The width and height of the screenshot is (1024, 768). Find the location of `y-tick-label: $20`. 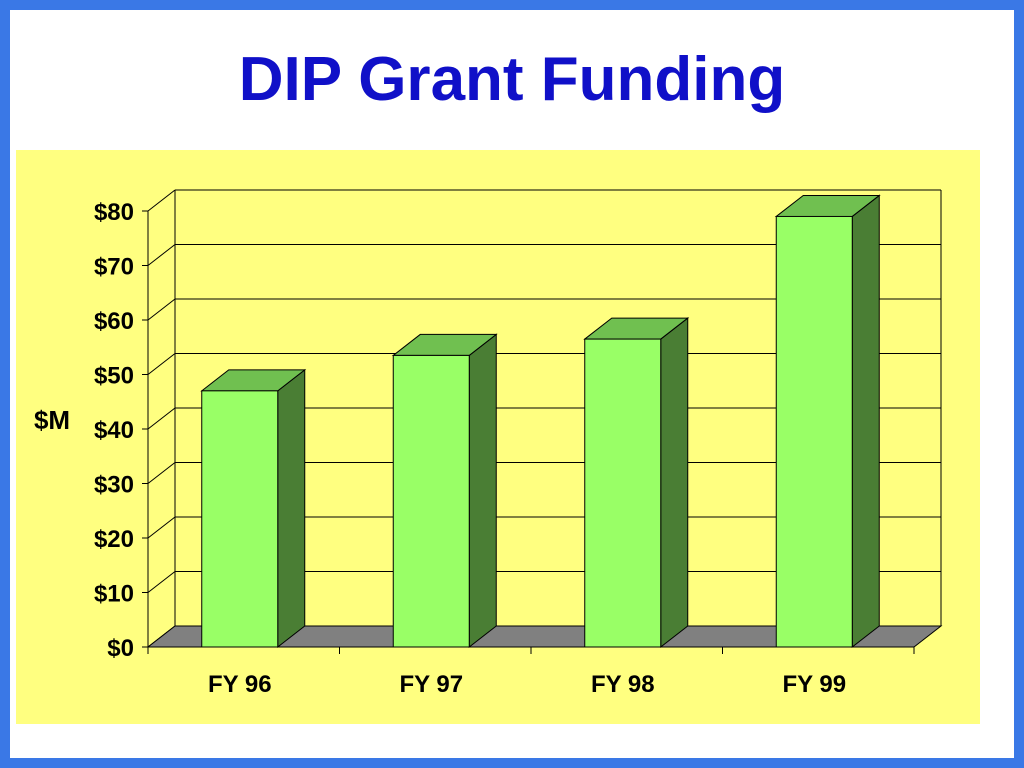

y-tick-label: $20 is located at coordinates (114, 539).